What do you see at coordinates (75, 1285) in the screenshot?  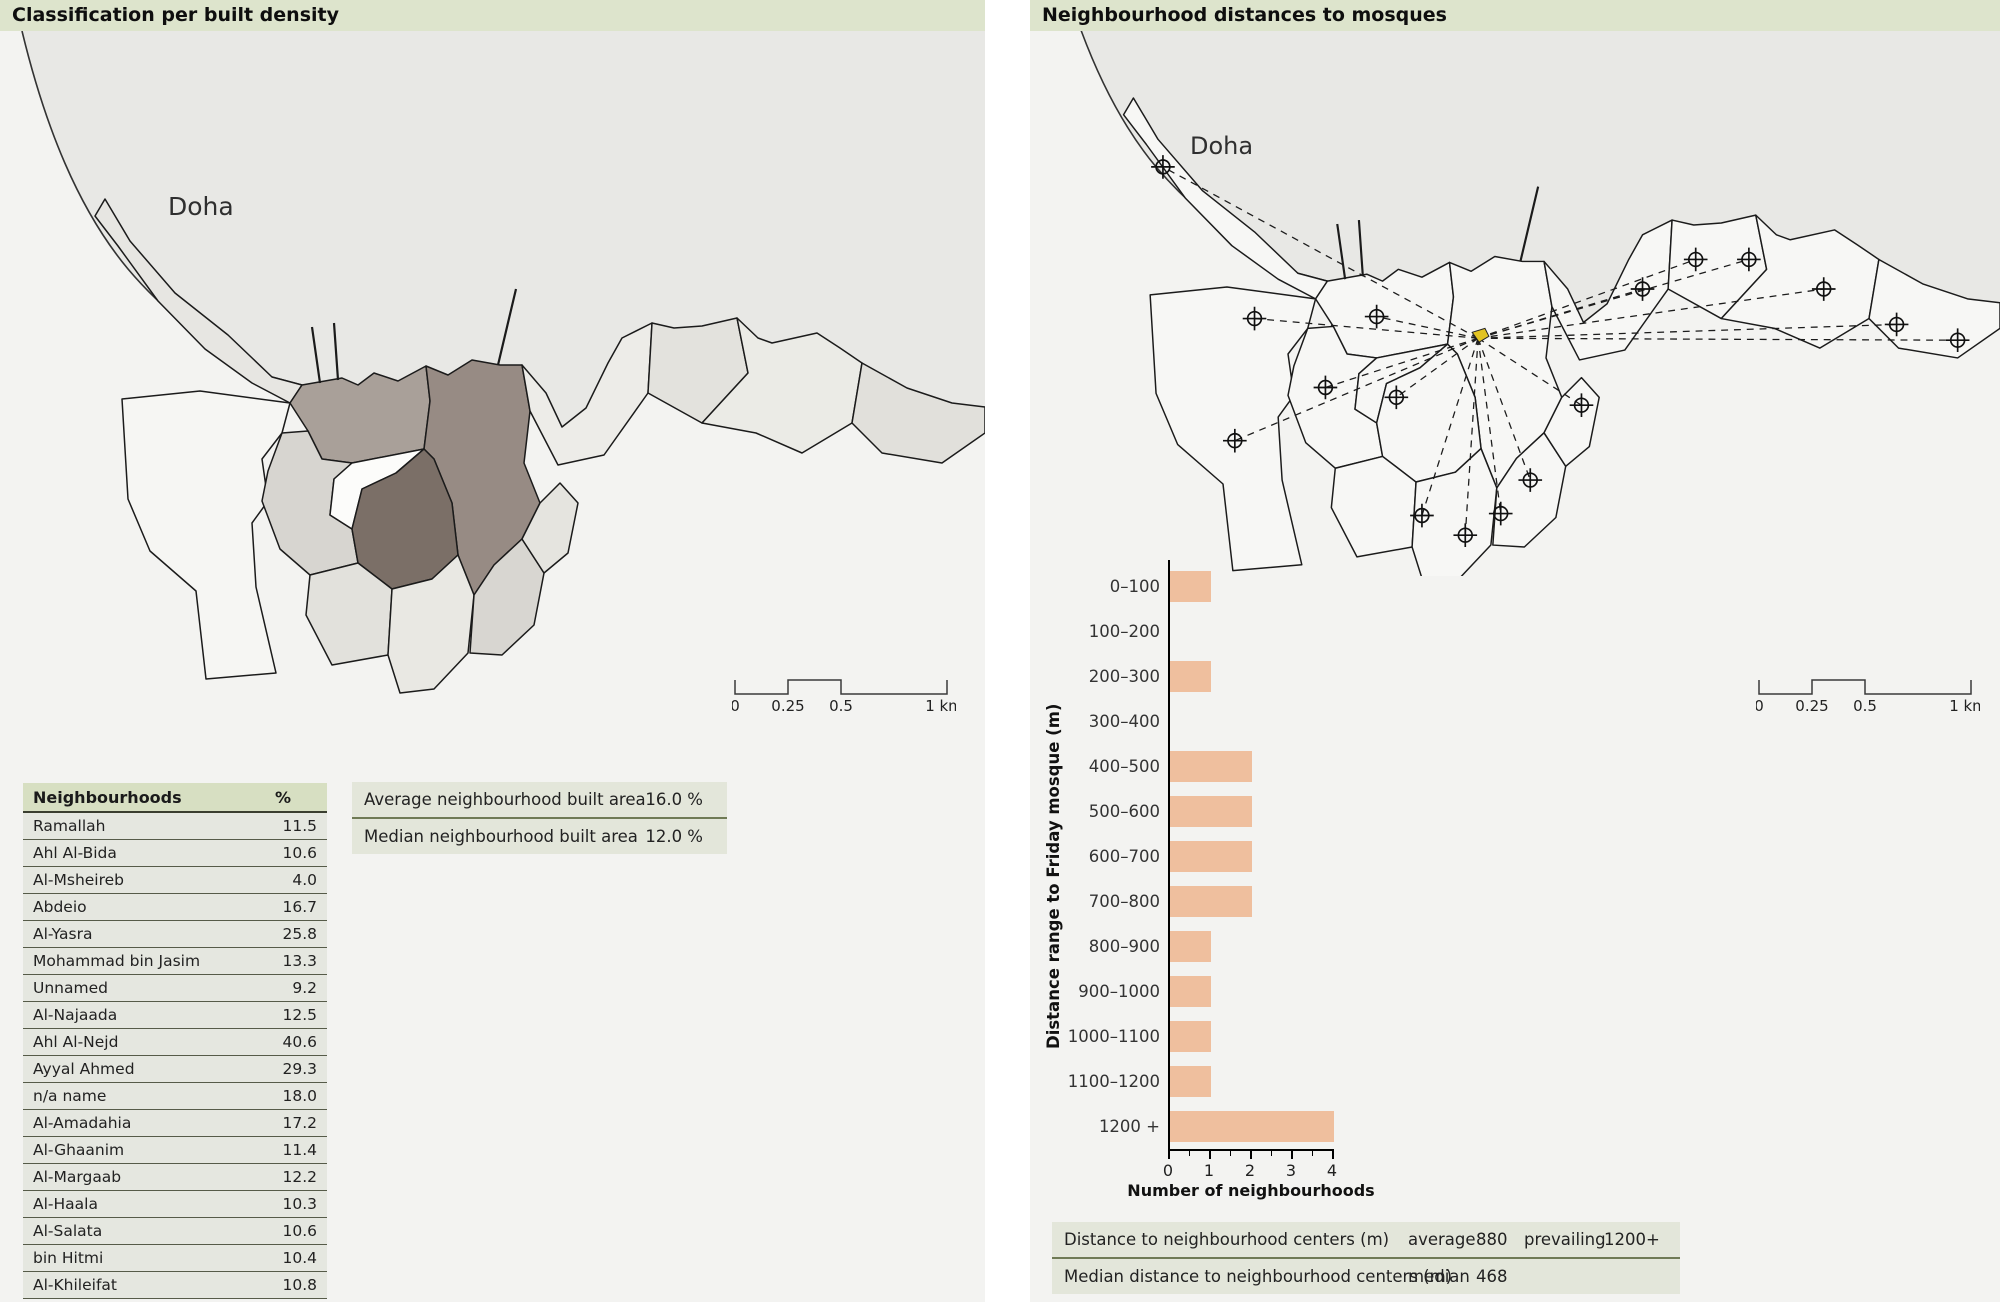 I see `neighbourhood-name: Al-Khileifat` at bounding box center [75, 1285].